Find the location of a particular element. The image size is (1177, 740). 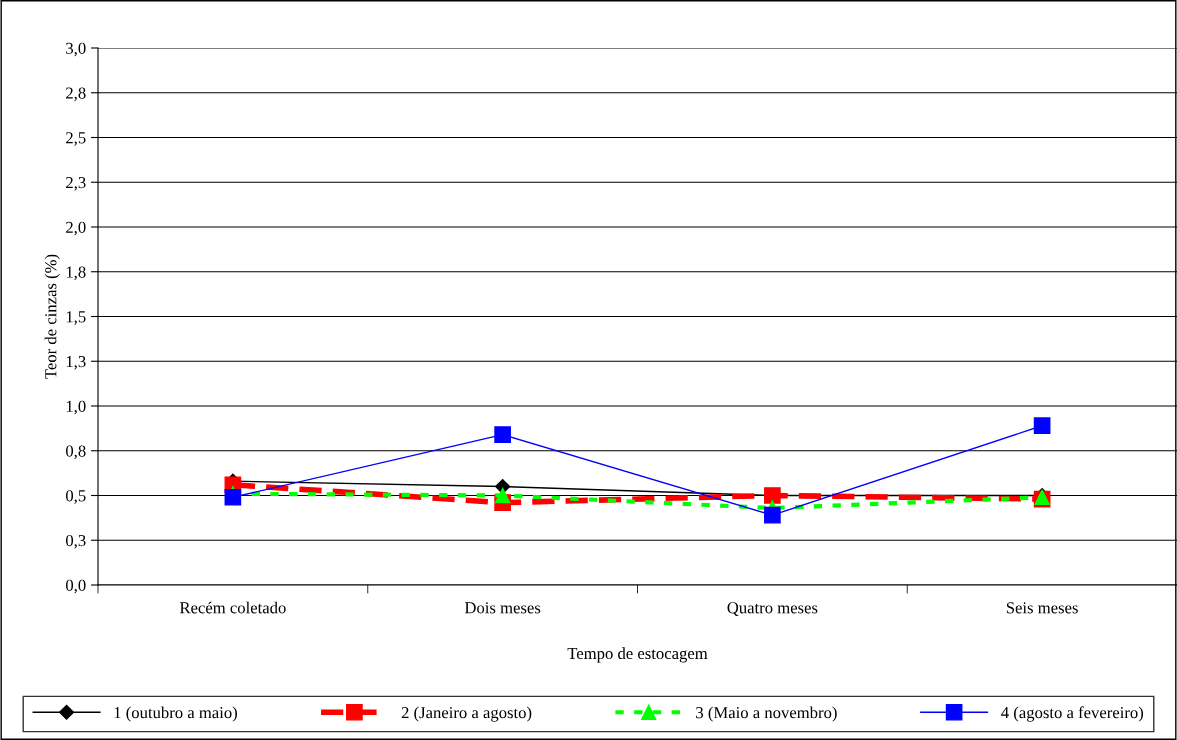

legend-label: 1 (outubro a maio) is located at coordinates (175, 714).